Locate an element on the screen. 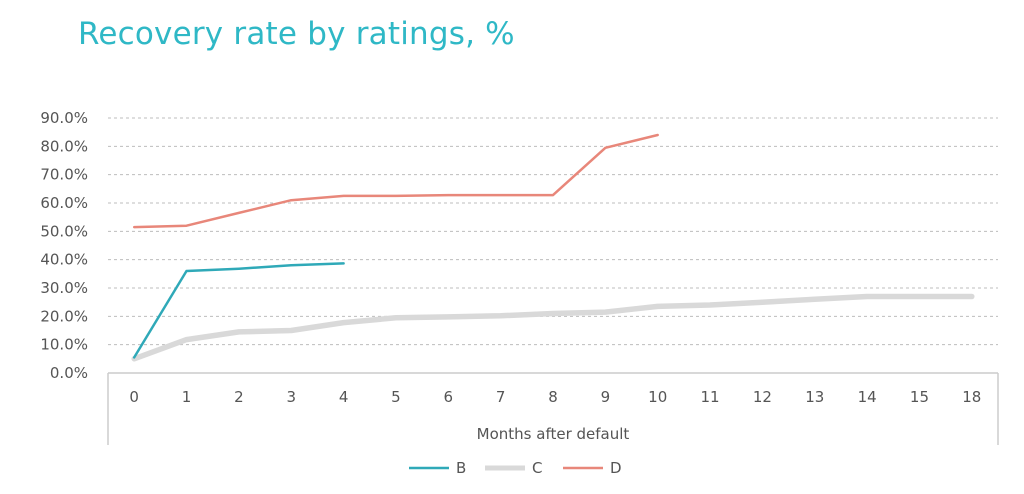 This screenshot has width=1024, height=494. legend-item-c: C is located at coordinates (513, 468).